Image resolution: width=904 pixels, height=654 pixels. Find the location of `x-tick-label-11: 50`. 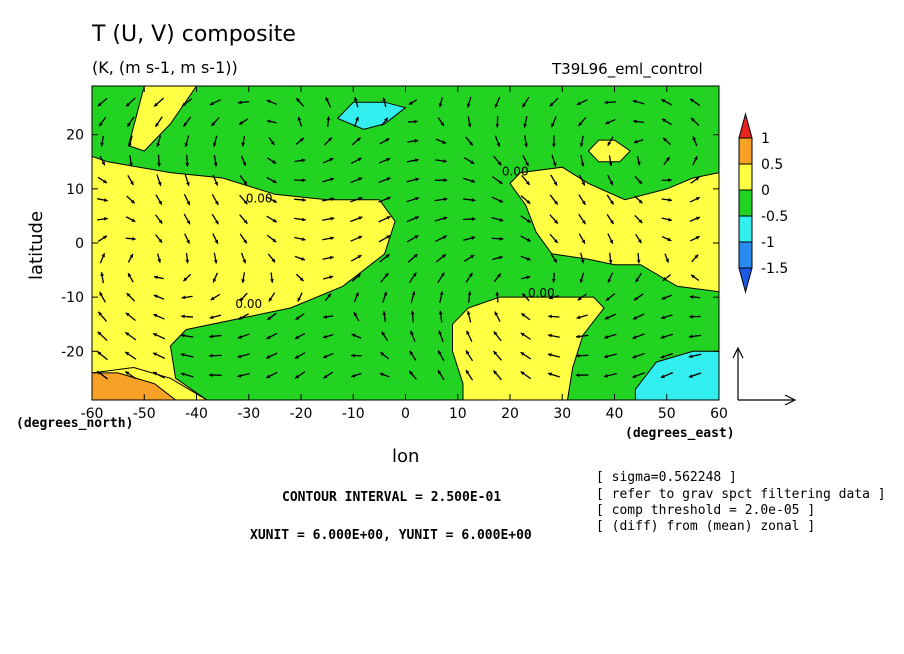

x-tick-label-11: 50 is located at coordinates (667, 414).